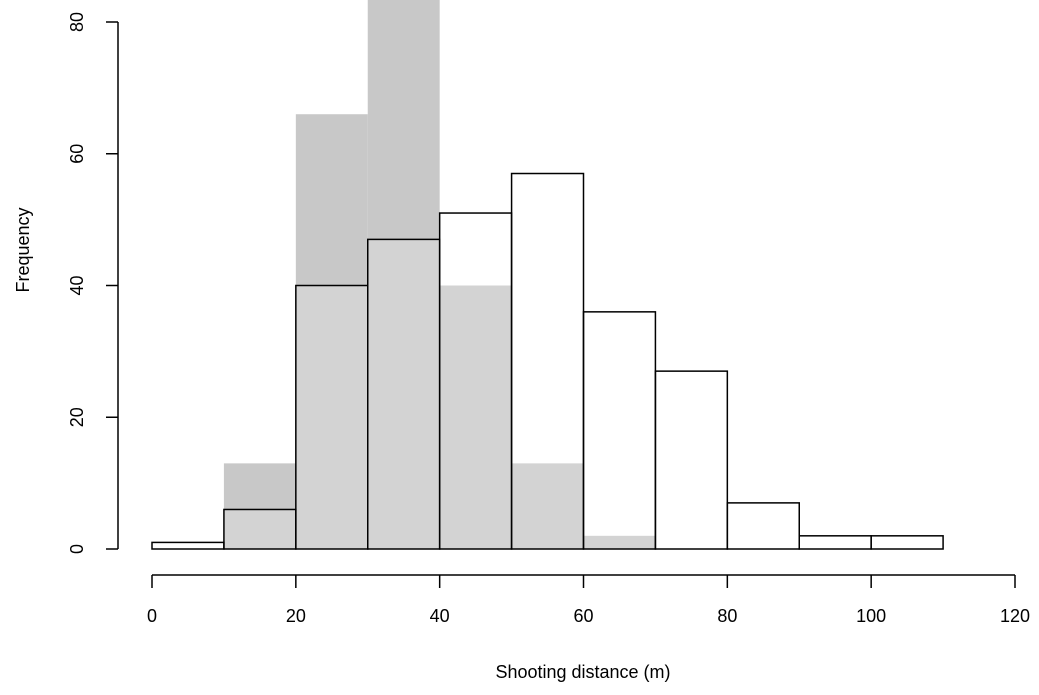  I want to click on y-tick-label: 0, so click(77, 549).